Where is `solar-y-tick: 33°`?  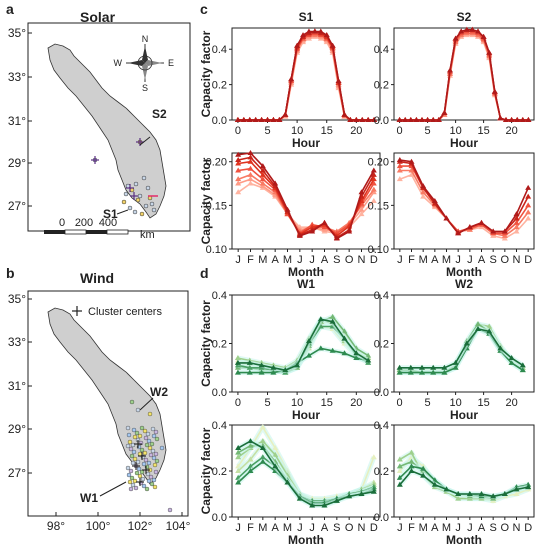 solar-y-tick: 33° is located at coordinates (17, 77).